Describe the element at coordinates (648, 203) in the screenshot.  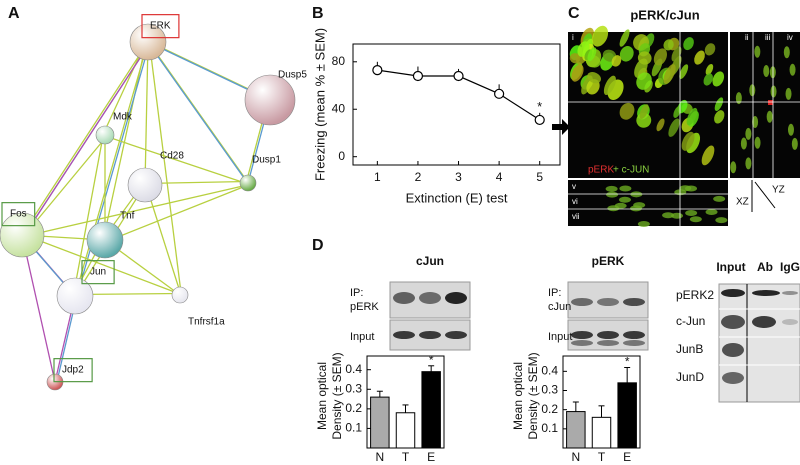
I see `image-bottom` at that location.